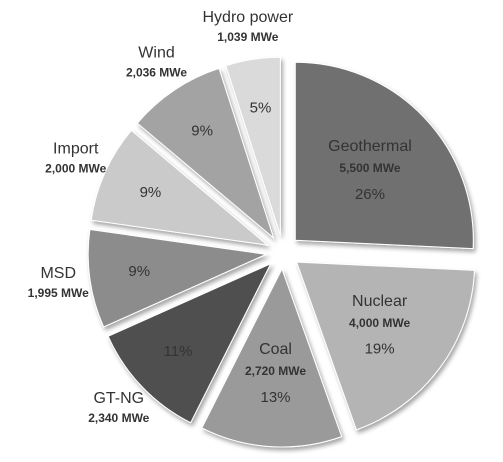  I want to click on value-label: 11%, so click(178, 351).